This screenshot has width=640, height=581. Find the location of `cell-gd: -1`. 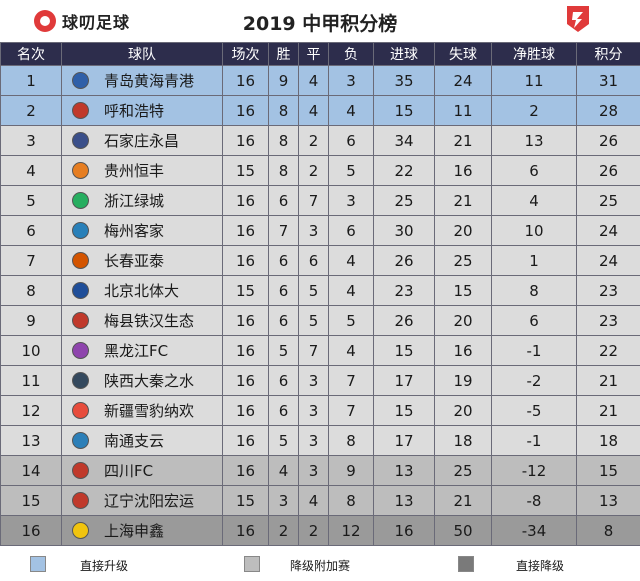

cell-gd: -1 is located at coordinates (534, 350).